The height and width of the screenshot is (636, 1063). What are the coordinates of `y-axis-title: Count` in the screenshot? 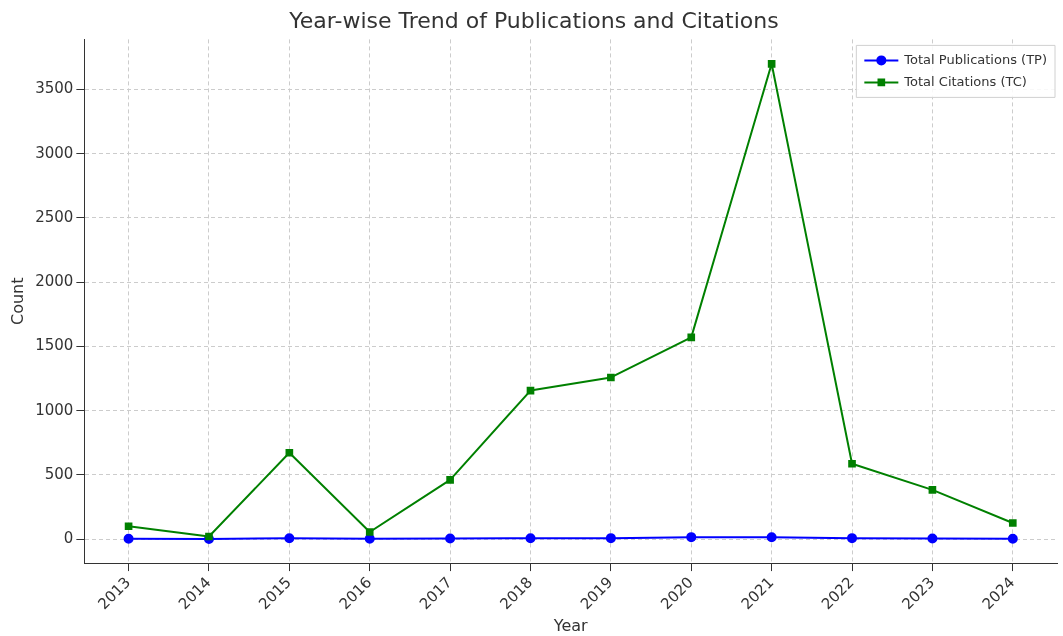 It's located at (17, 301).